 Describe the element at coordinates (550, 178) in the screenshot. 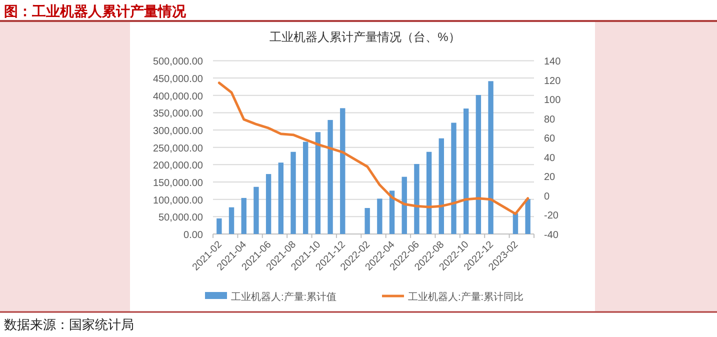

I see `y2-tick-label: 20` at that location.